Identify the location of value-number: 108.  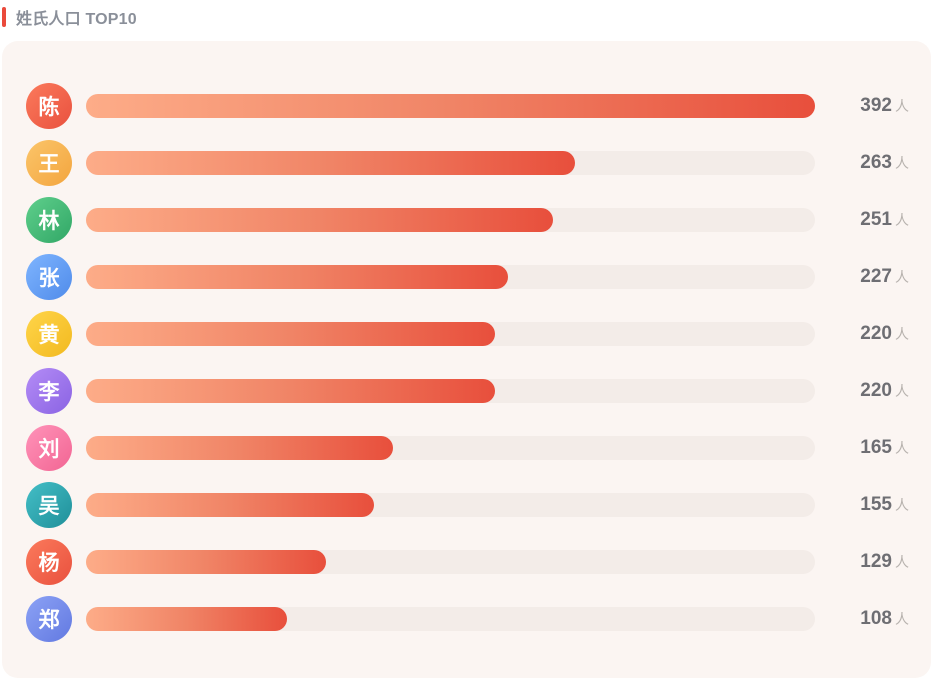
(876, 618).